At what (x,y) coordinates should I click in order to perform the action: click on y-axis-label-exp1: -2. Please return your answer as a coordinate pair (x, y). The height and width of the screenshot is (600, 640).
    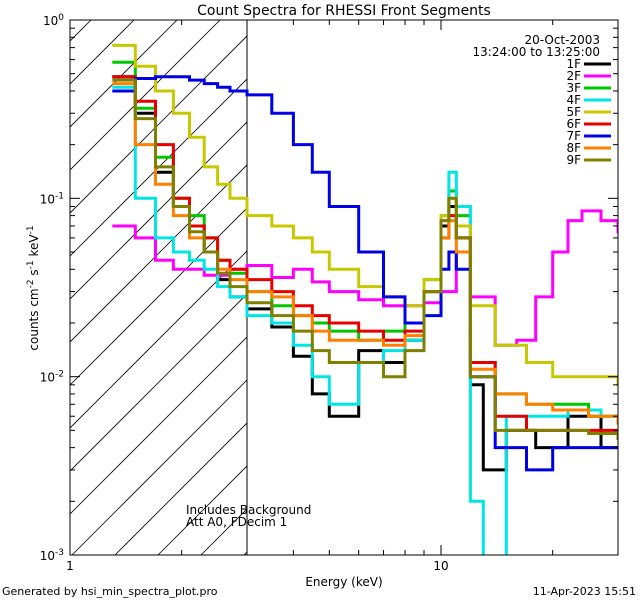
    Looking at the image, I should click on (31, 283).